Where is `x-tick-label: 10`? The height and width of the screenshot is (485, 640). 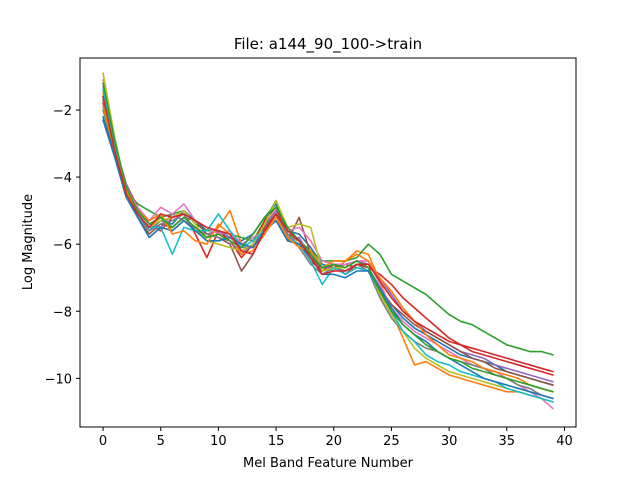 x-tick-label: 10 is located at coordinates (218, 441).